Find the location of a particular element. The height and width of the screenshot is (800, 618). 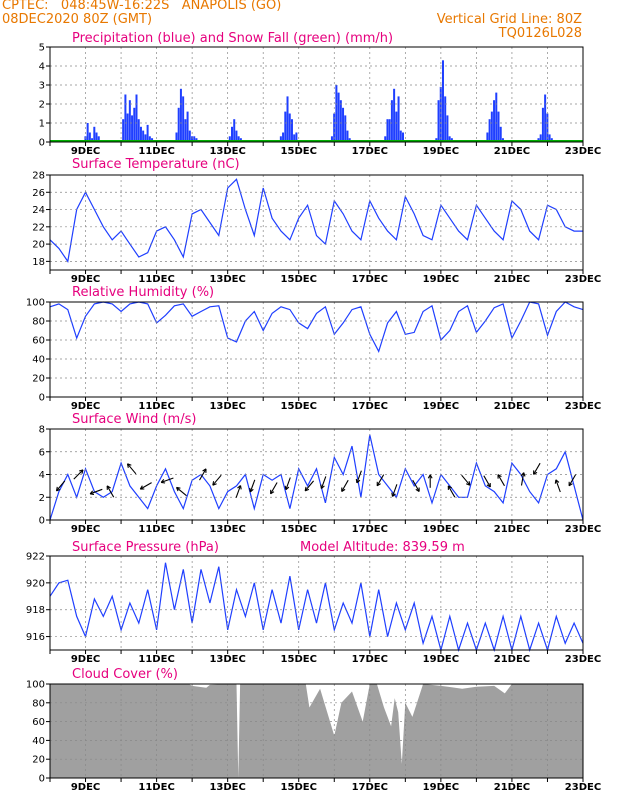

temp-xtick: 19DEC is located at coordinates (441, 279).